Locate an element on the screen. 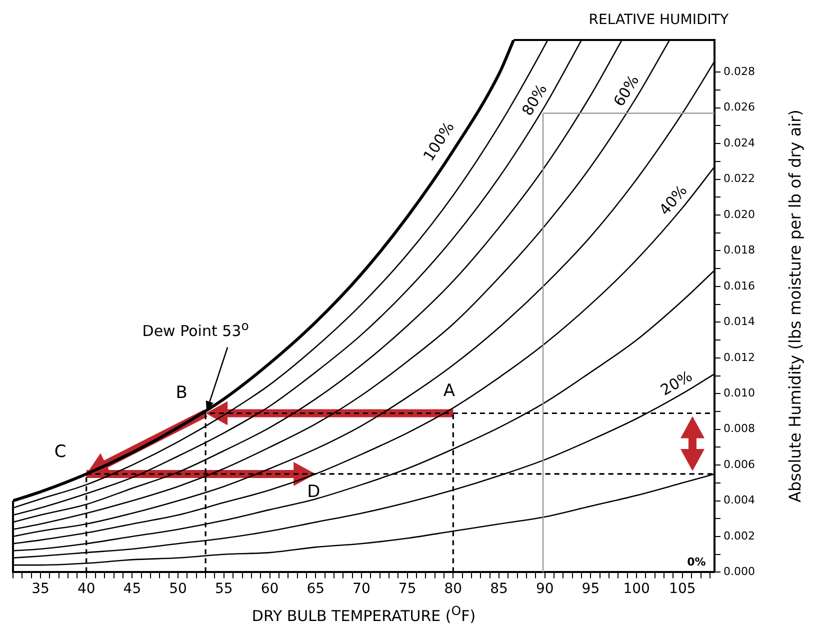  x-tick-label: 40 is located at coordinates (86, 589).